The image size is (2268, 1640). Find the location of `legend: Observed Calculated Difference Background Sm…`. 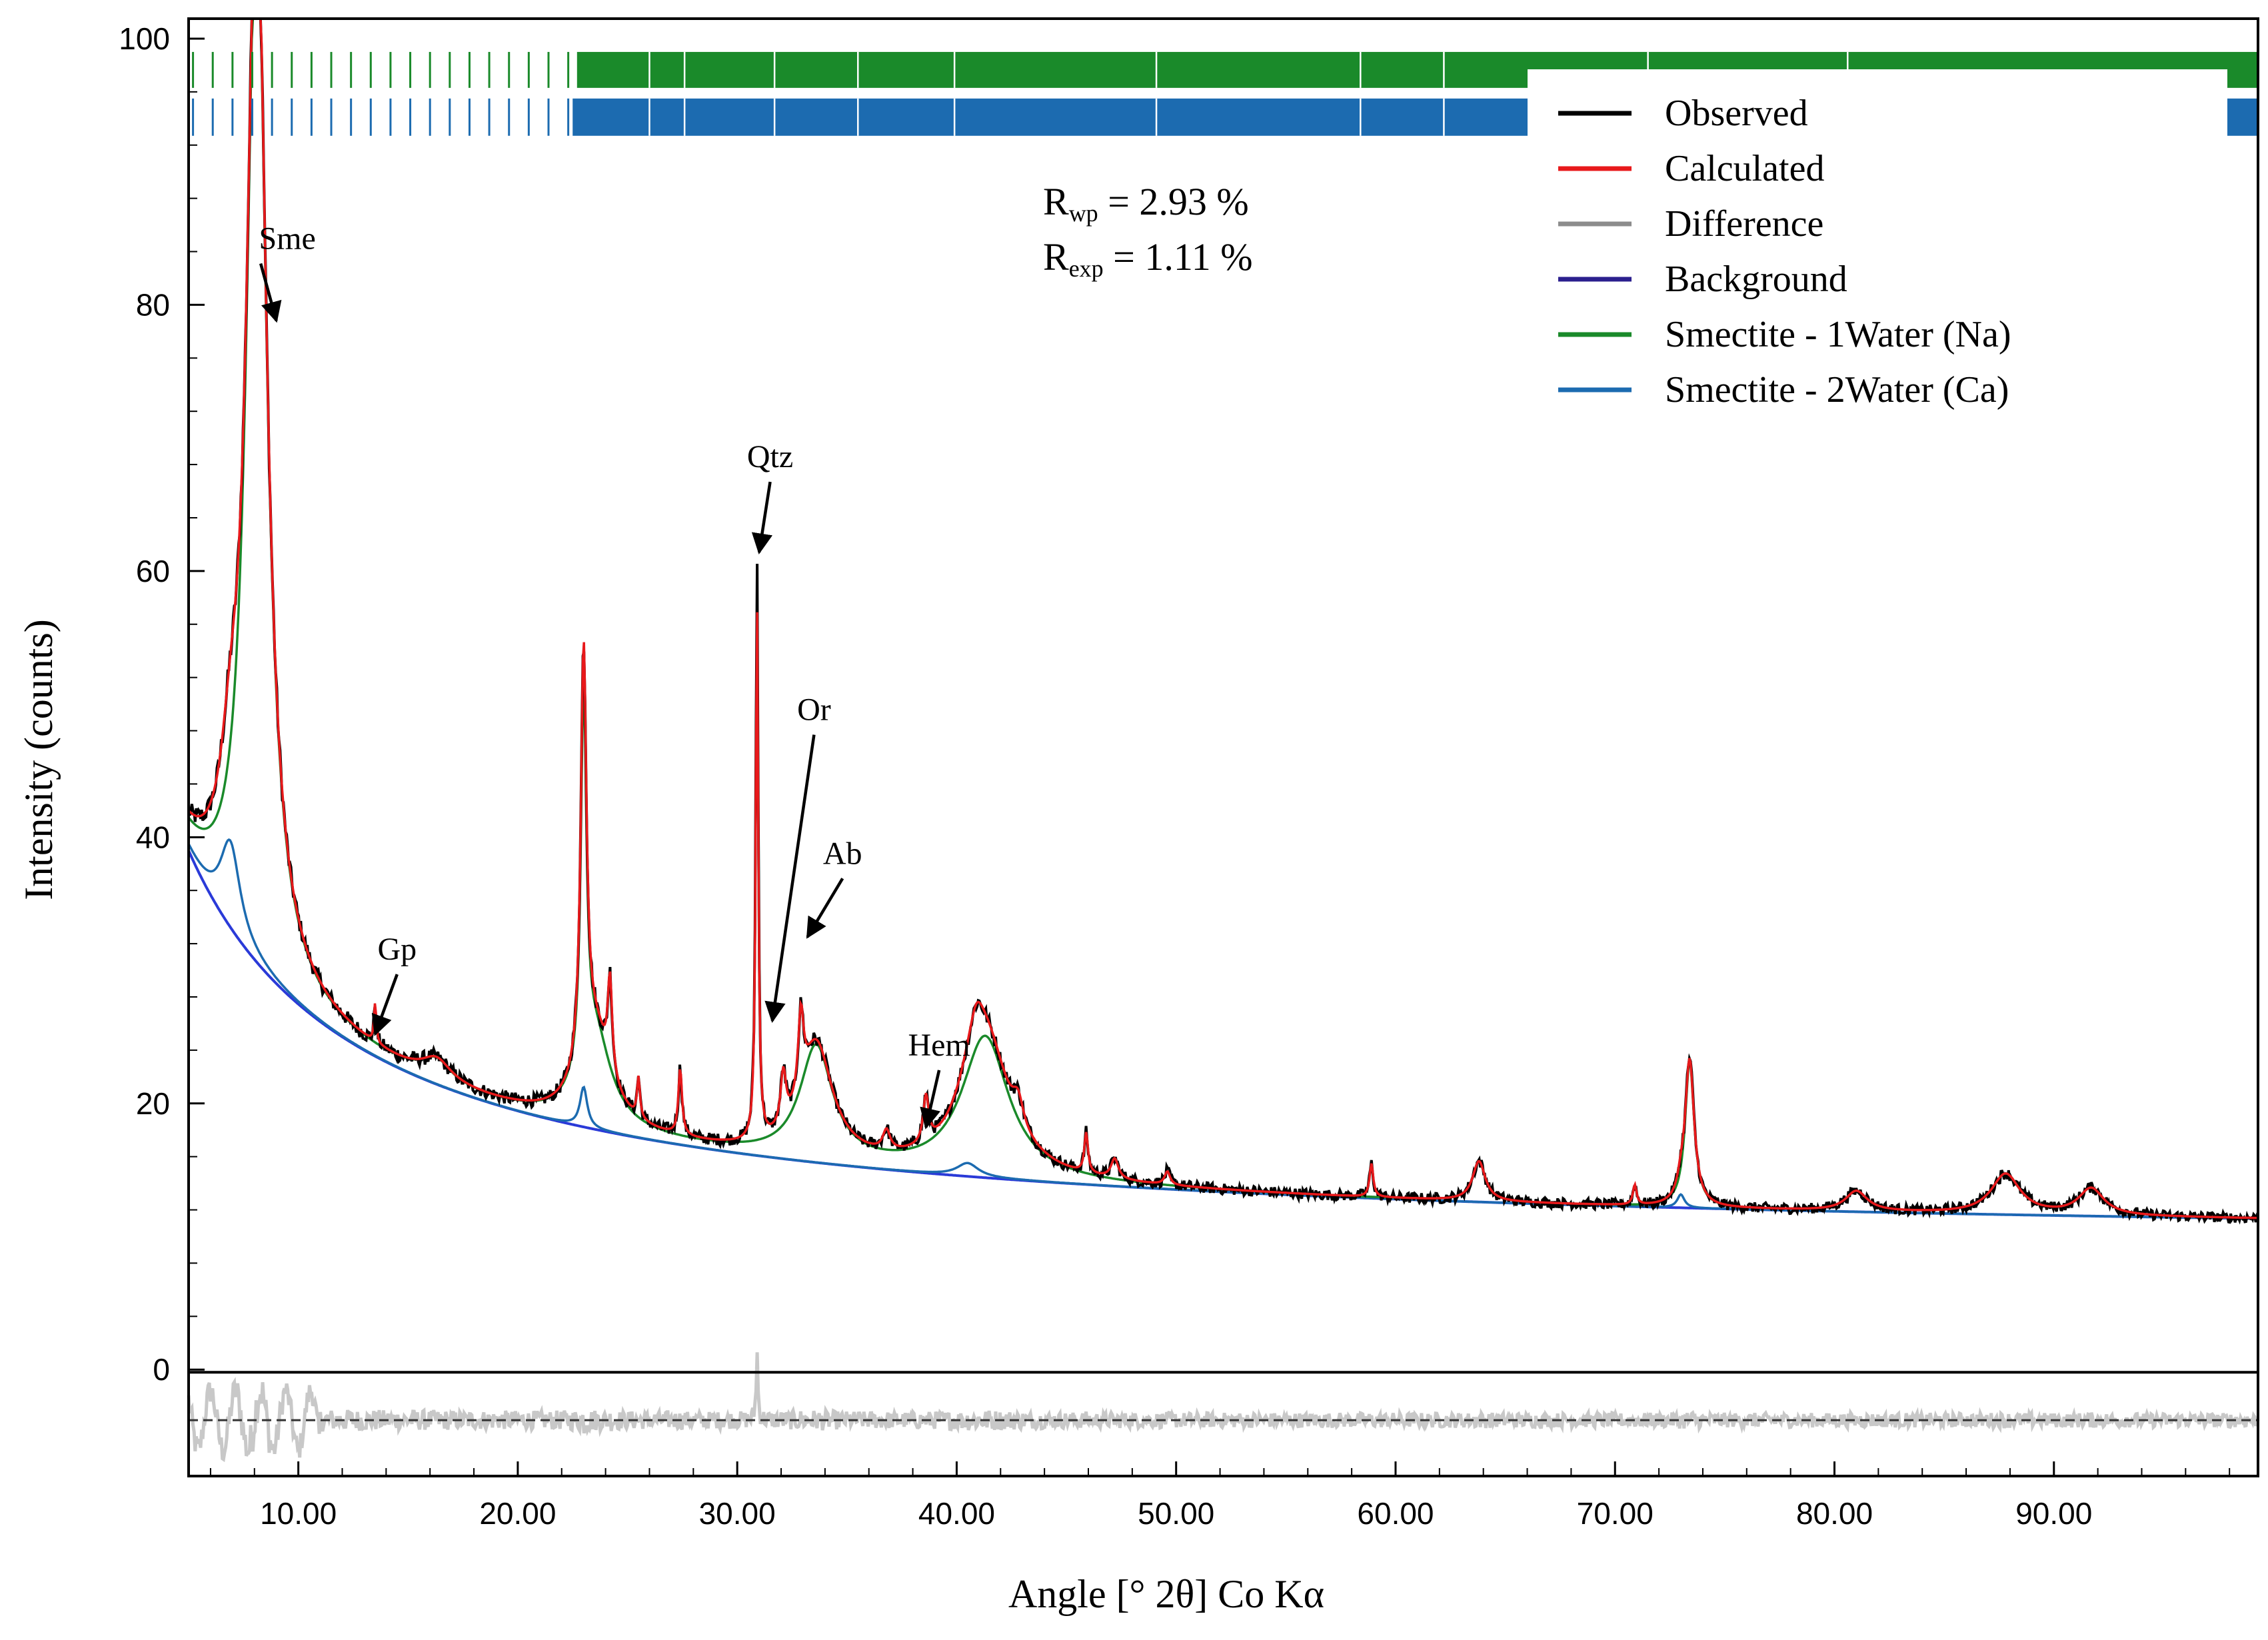

legend: Observed Calculated Difference Background Sm… is located at coordinates (1877, 257).